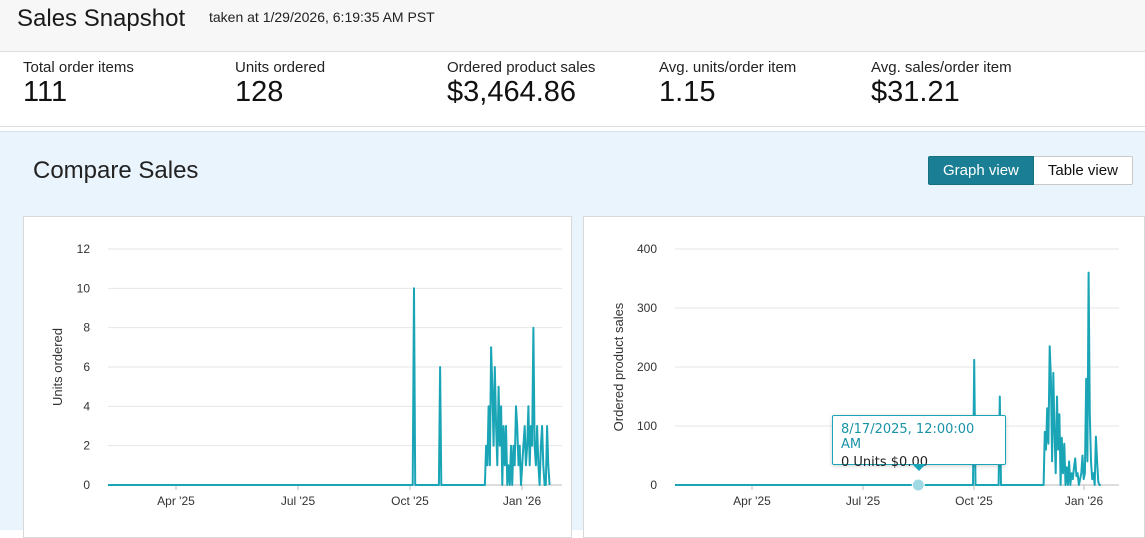 This screenshot has height=538, width=1145. I want to click on metric-ordered-product-sales: Ordered product sales $3,464.86, so click(521, 83).